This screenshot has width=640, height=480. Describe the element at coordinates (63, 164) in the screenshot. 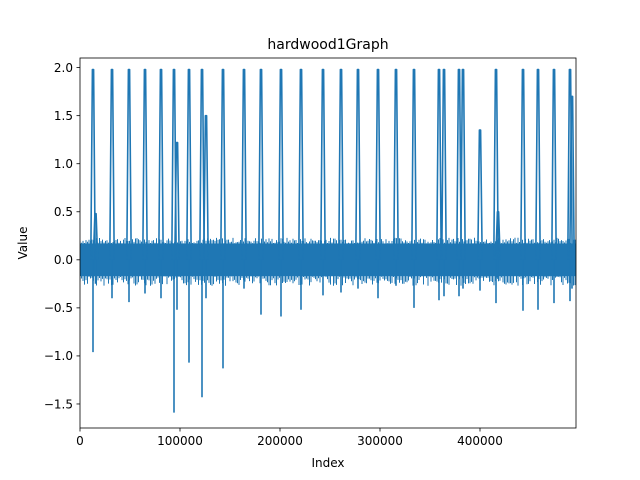

I see `y-tick-label-5: 1.0` at that location.